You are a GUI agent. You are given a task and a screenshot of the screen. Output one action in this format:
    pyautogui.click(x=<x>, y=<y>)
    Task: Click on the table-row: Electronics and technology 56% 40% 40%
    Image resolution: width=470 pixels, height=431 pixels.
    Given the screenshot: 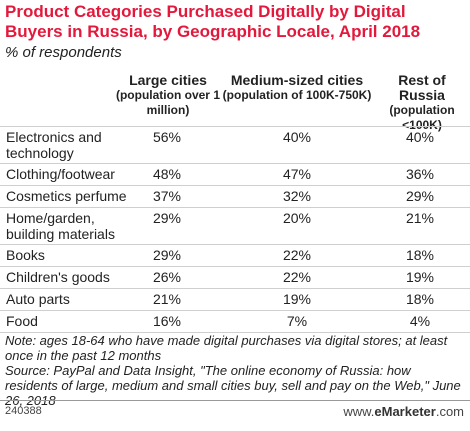 What is the action you would take?
    pyautogui.click(x=235, y=145)
    